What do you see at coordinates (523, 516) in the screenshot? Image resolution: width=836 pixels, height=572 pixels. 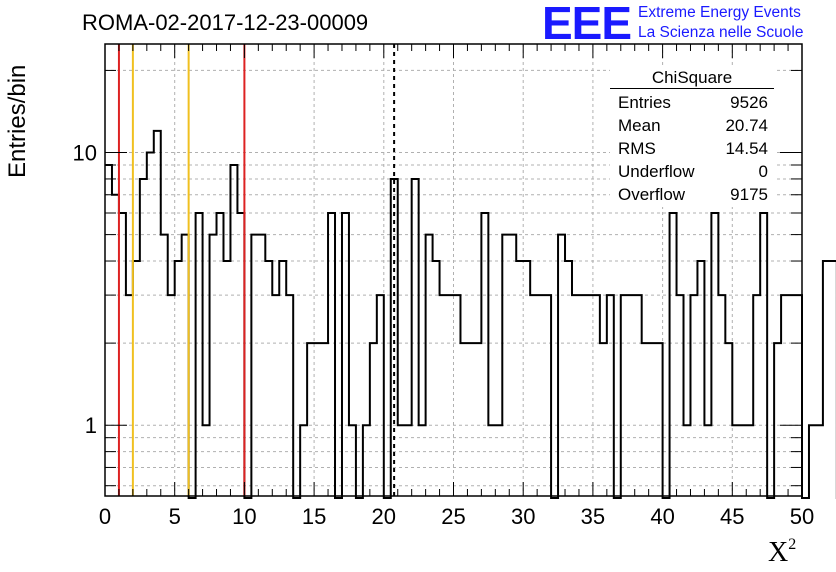 I see `x-tick-label: 30` at bounding box center [523, 516].